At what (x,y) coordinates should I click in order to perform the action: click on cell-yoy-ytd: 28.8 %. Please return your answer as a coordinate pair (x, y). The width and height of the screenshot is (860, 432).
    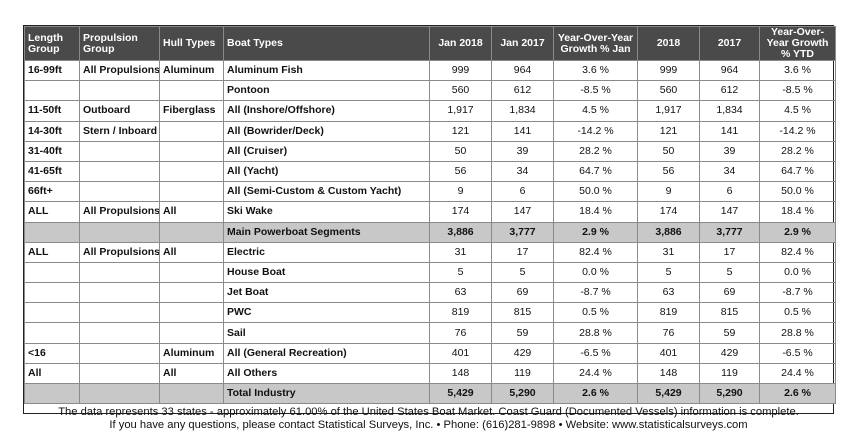
    Looking at the image, I should click on (797, 333).